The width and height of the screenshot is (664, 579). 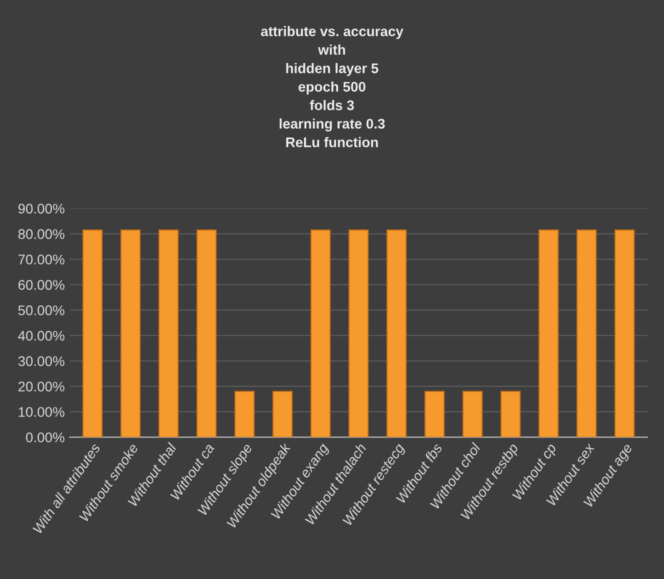 I want to click on y-tick-label: 50.00%, so click(x=41, y=310).